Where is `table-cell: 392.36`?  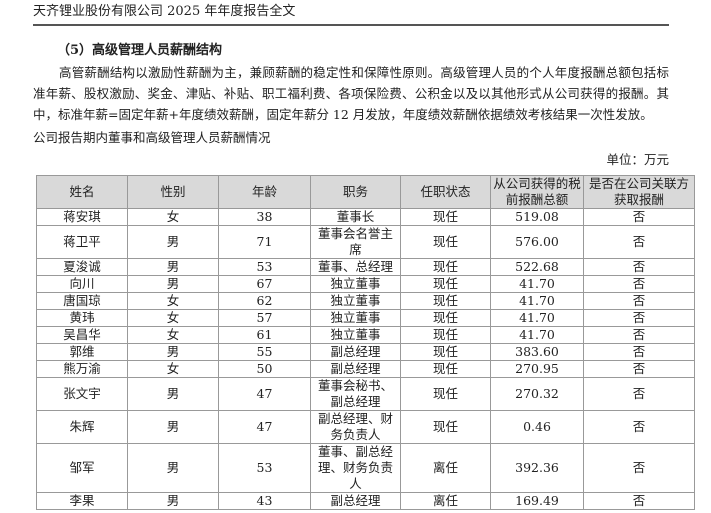 table-cell: 392.36 is located at coordinates (537, 468).